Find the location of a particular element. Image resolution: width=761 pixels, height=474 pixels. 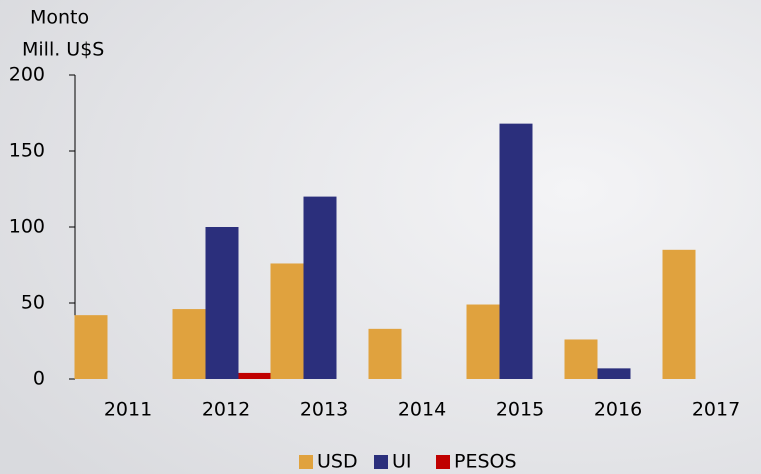

x-tick-label: 2015 is located at coordinates (520, 410).